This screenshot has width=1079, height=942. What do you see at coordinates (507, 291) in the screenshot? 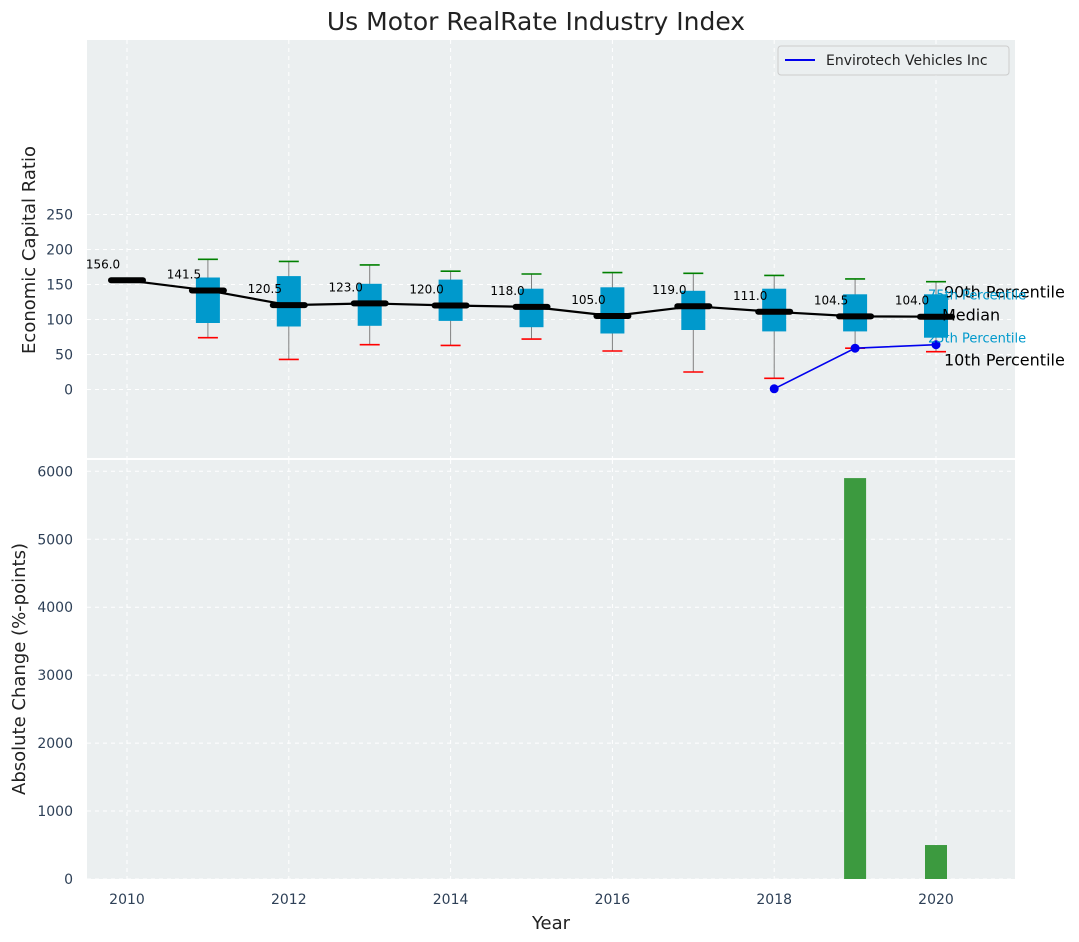
I see `median-label-2015: 118.0` at bounding box center [507, 291].